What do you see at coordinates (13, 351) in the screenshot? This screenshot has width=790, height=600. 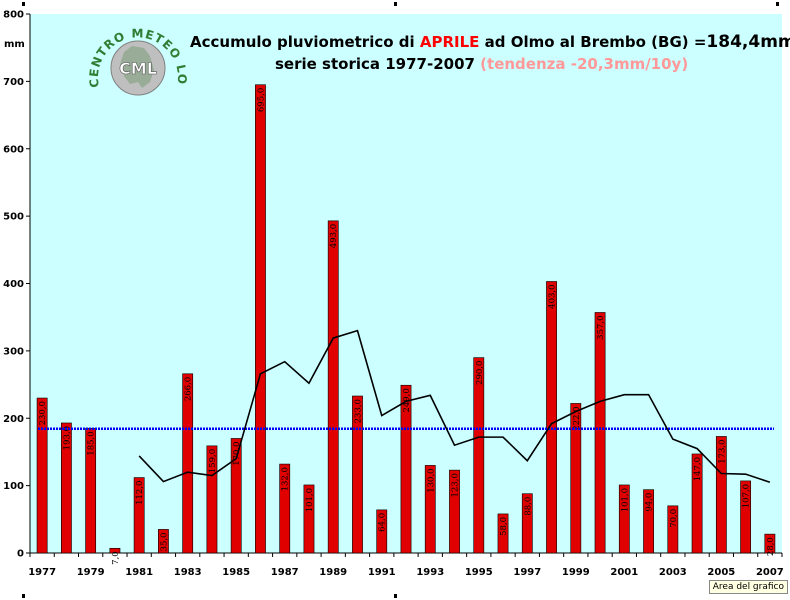 I see `y-tick-label: 300` at bounding box center [13, 351].